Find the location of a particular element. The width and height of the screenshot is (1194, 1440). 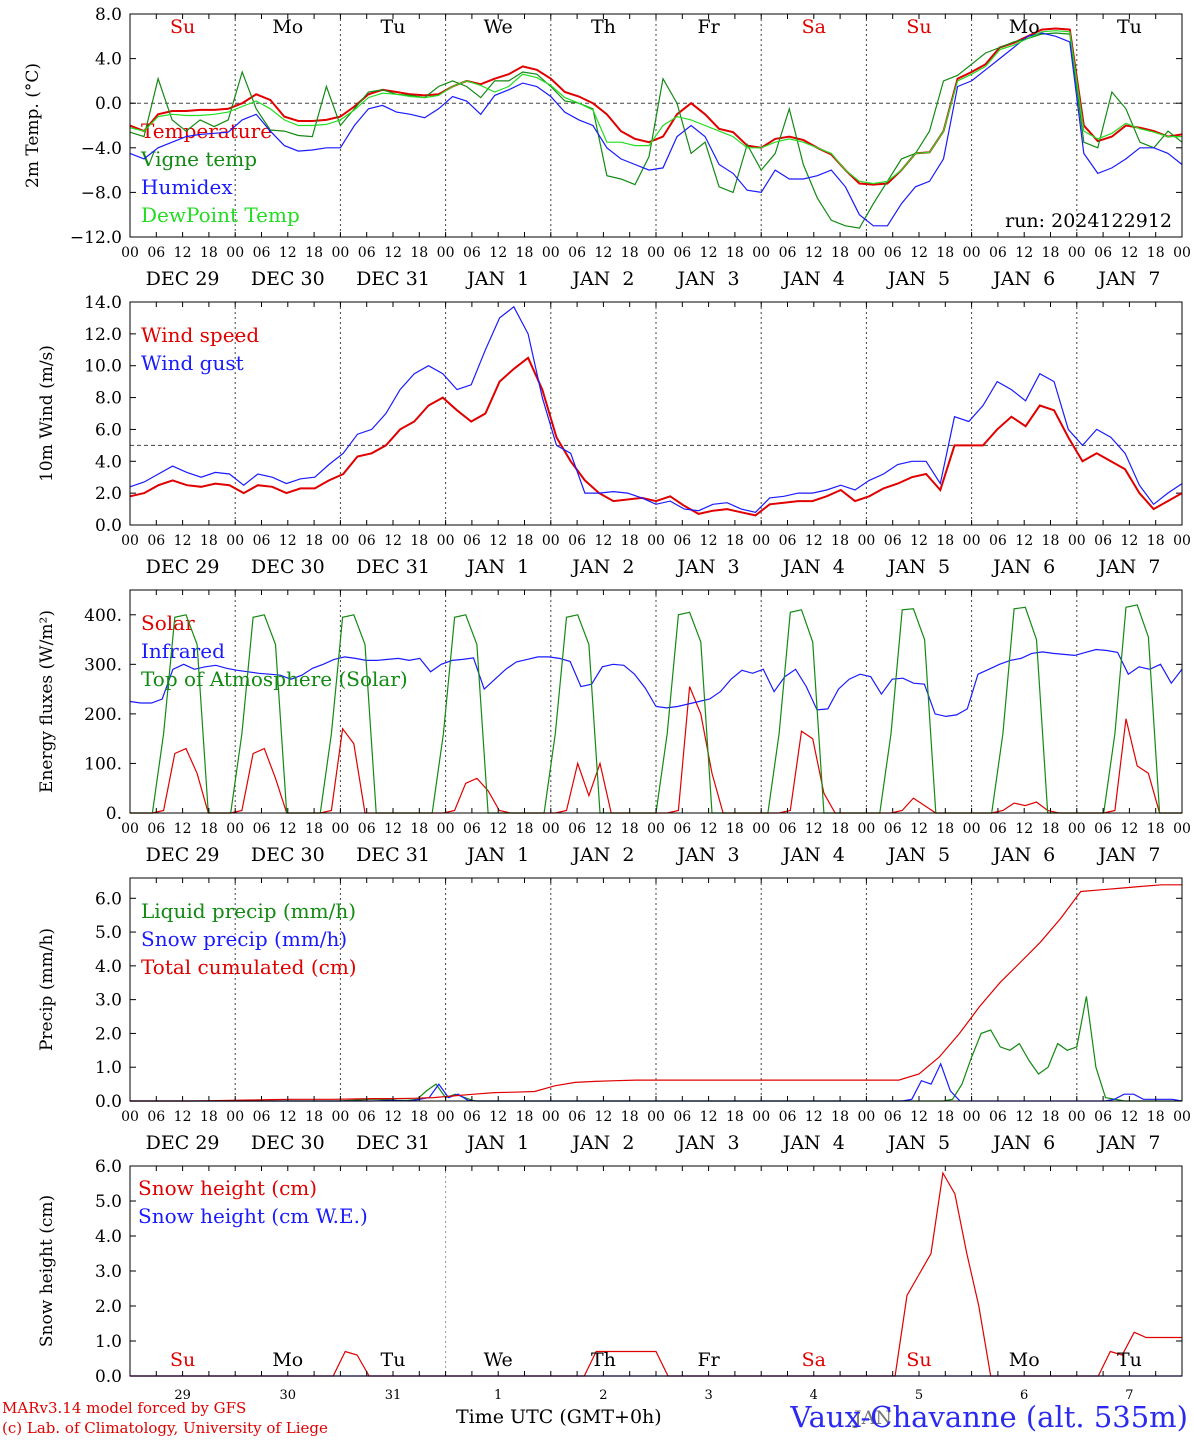

y-axis-label: 10m Wind (m/s) is located at coordinates (47, 413).